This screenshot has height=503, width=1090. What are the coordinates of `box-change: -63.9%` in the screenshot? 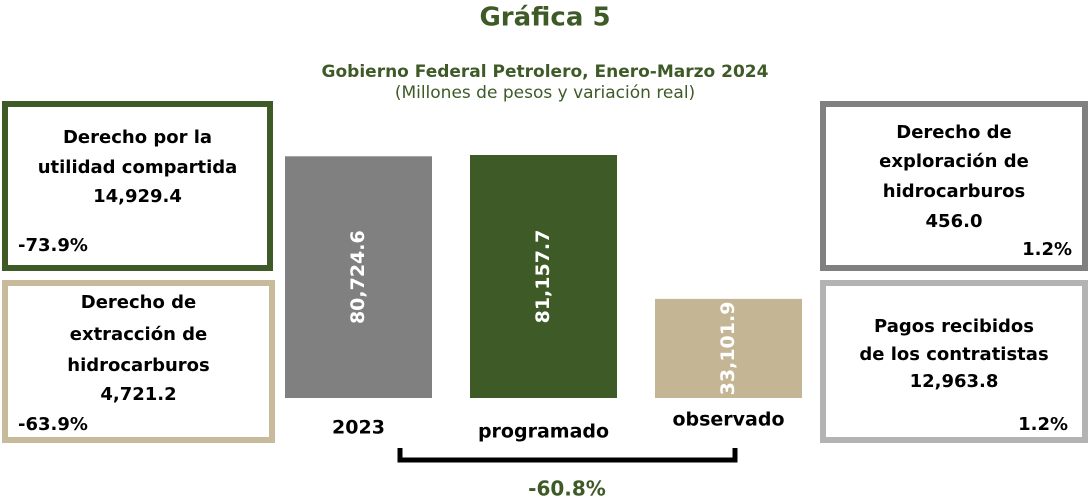 It's located at (53, 424).